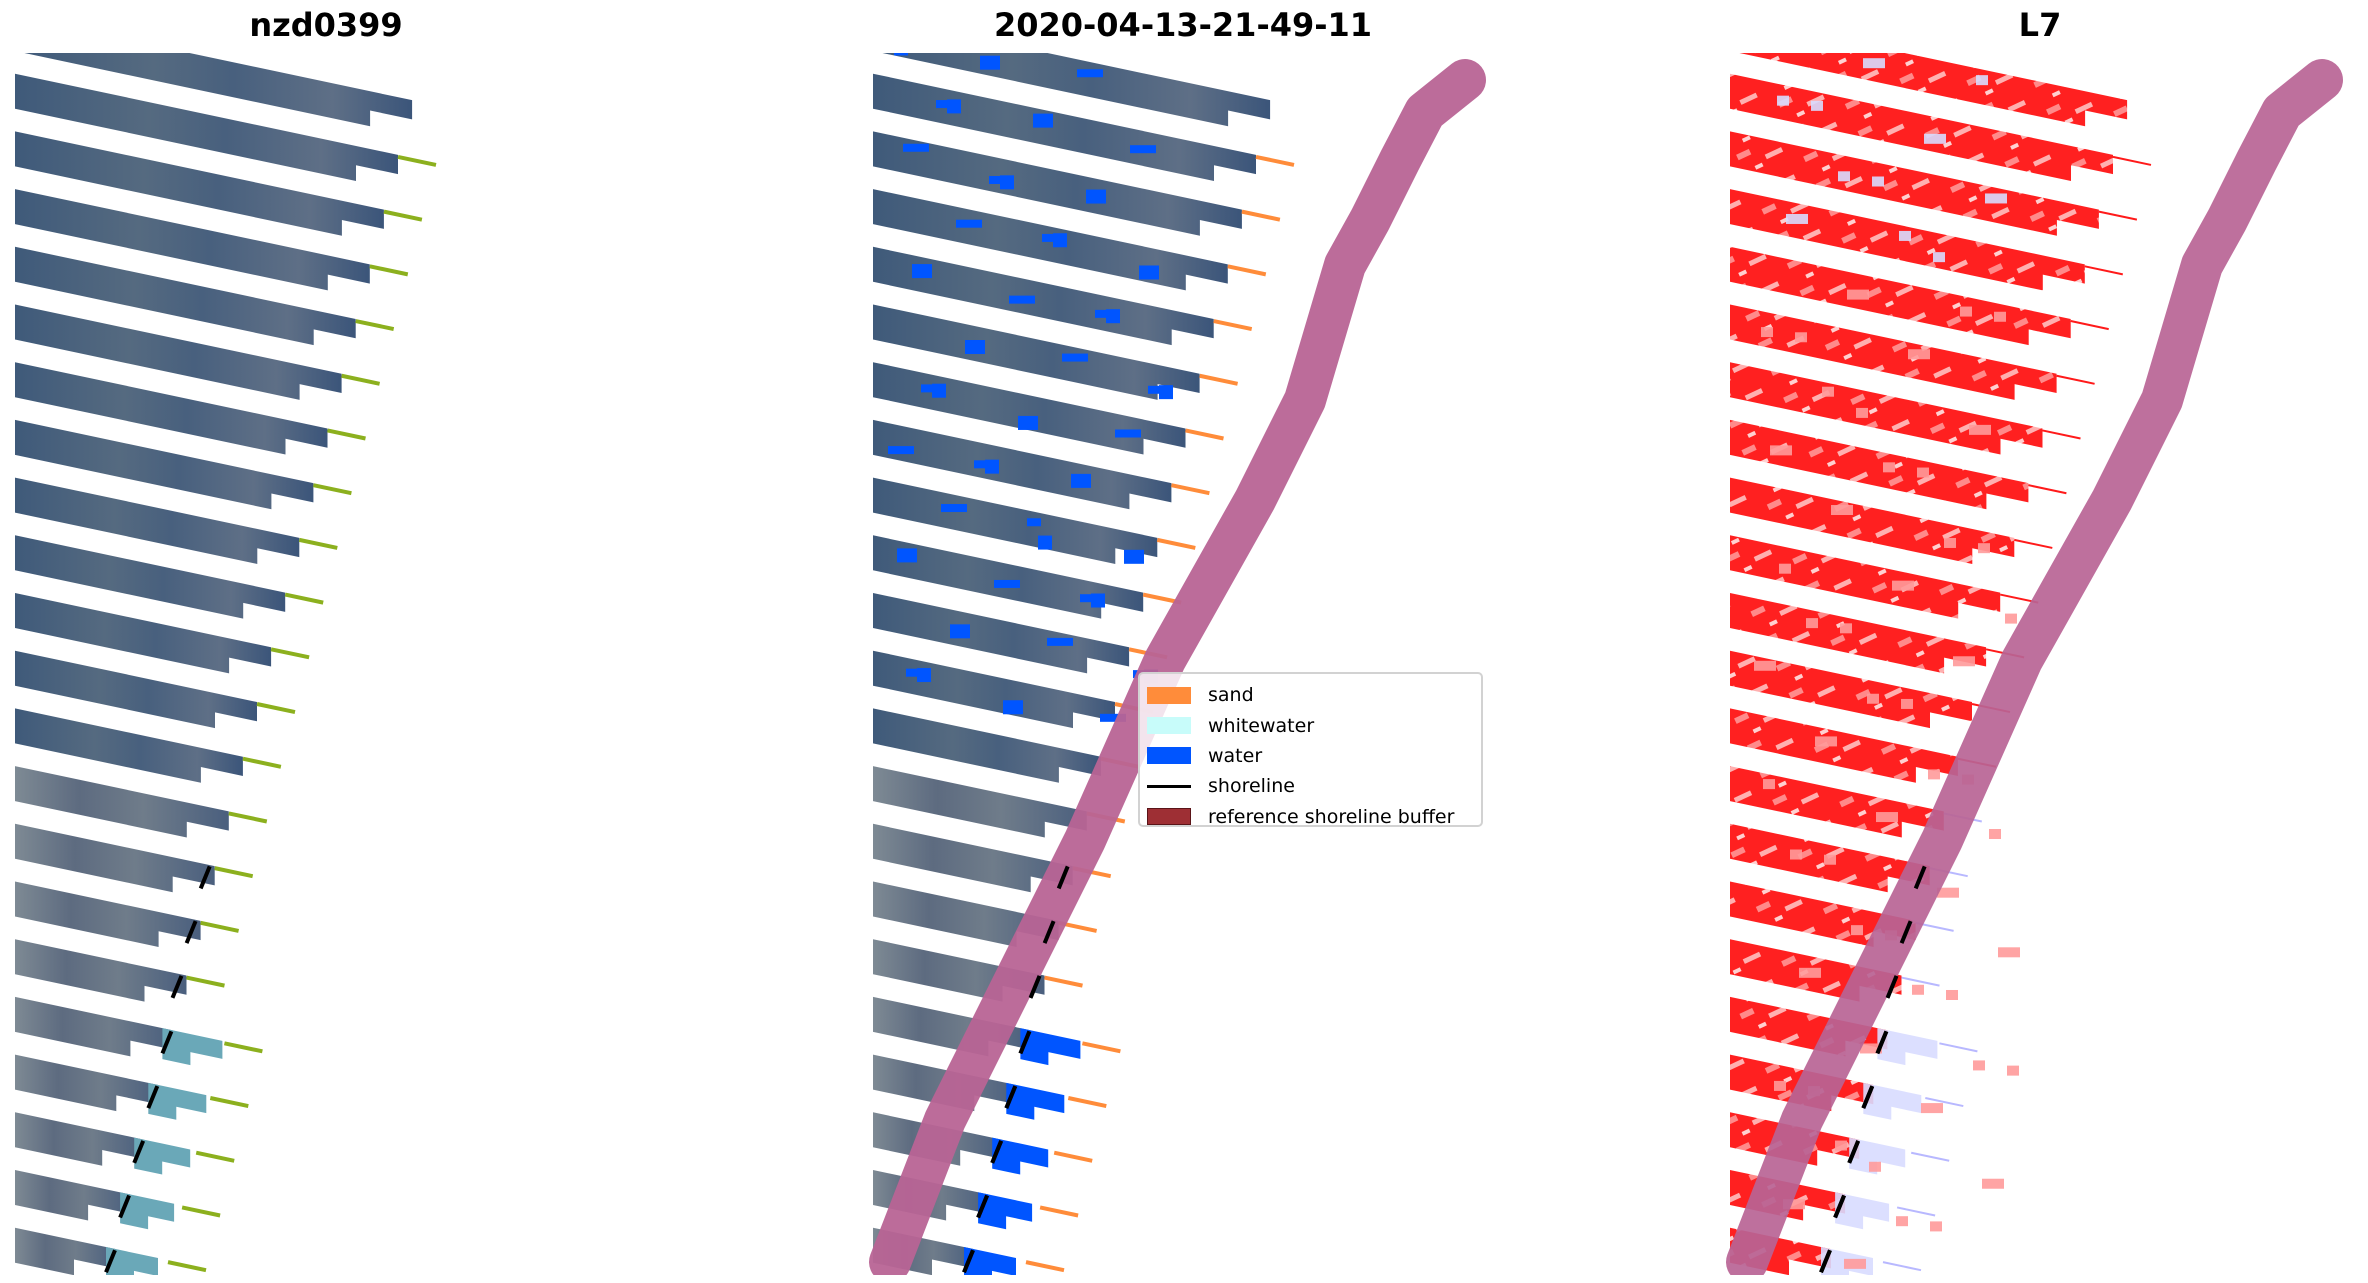 The width and height of the screenshot is (2368, 1283). What do you see at coordinates (2040, 25) in the screenshot?
I see `panel-title-index: L7` at bounding box center [2040, 25].